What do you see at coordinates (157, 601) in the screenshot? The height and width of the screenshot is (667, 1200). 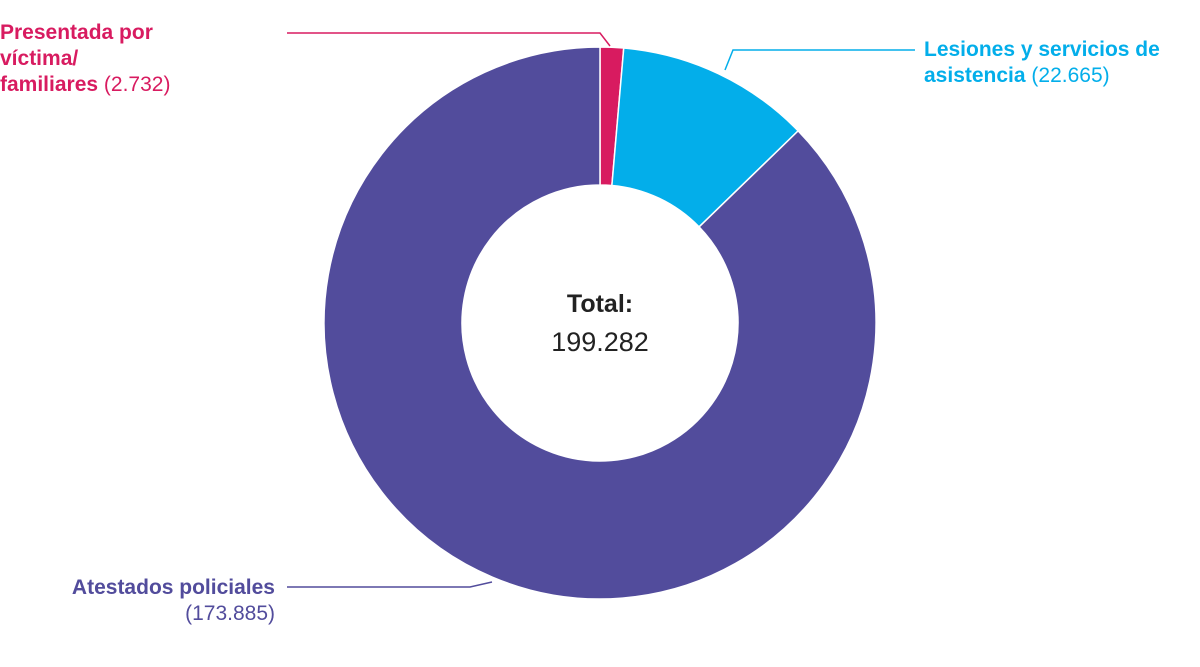 I see `label-atestados: Atestados policiales (173.885)` at bounding box center [157, 601].